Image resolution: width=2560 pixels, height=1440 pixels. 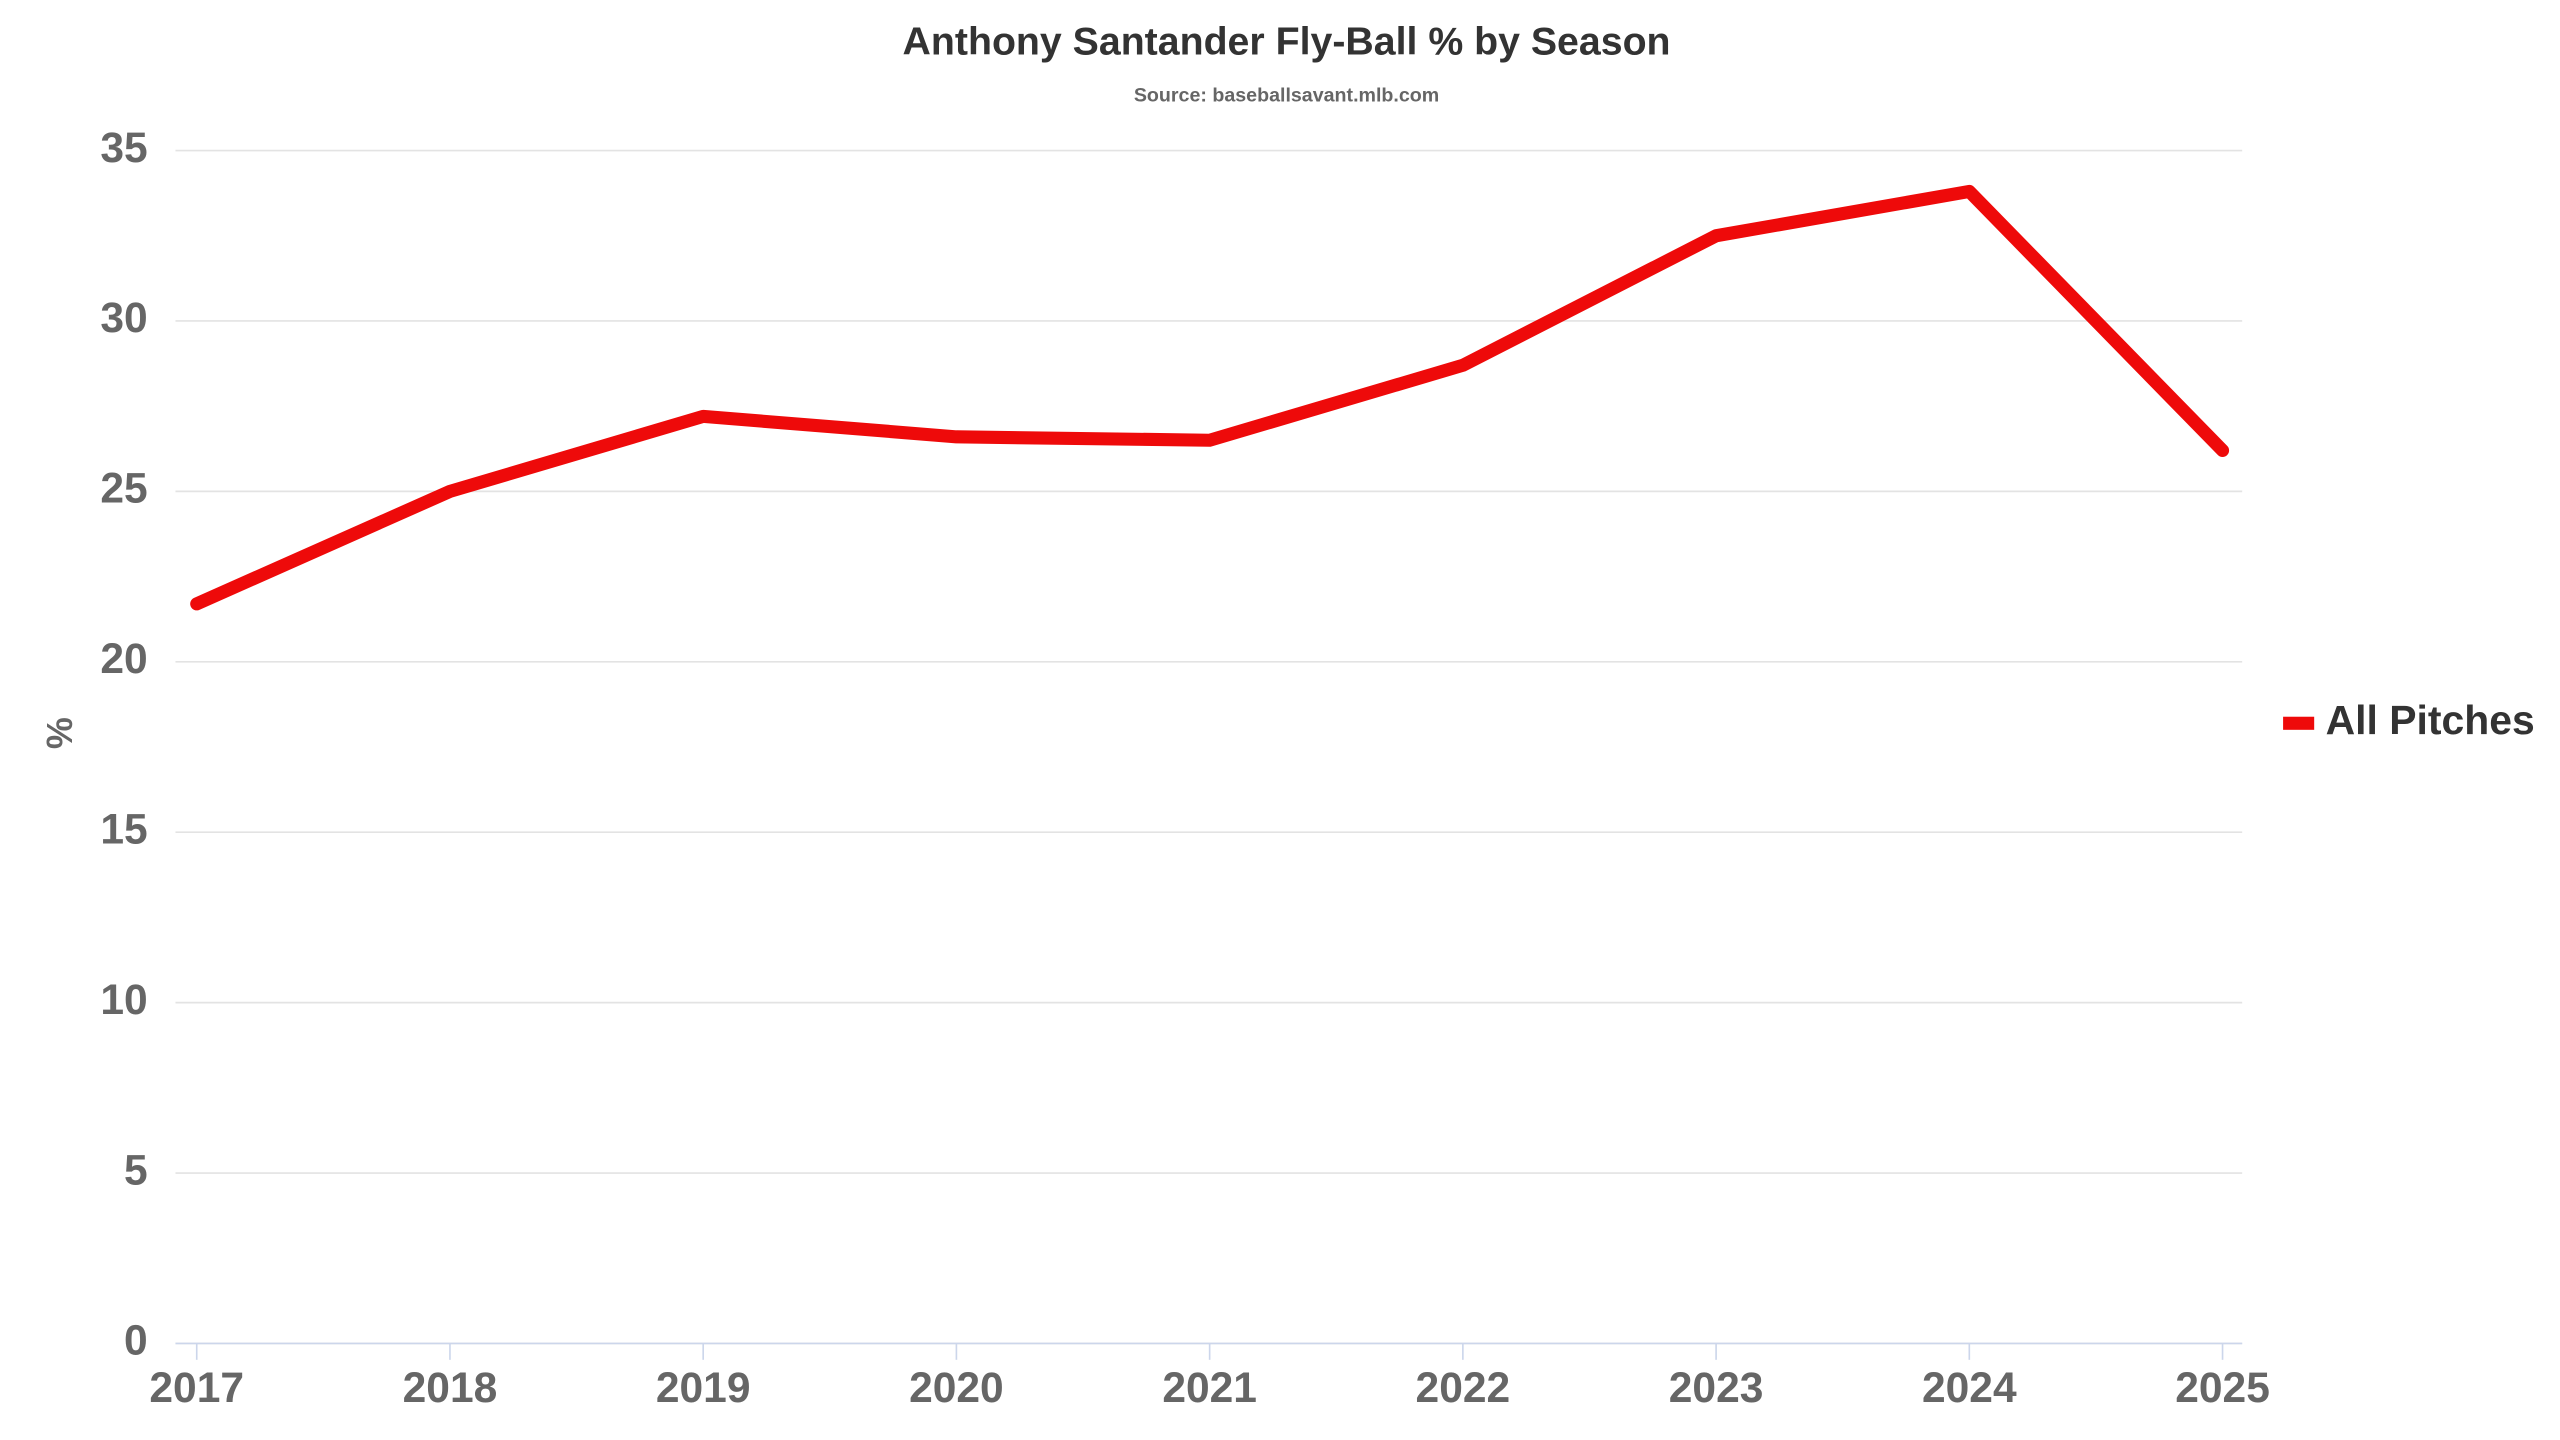 I want to click on chart-subtitle: Source: baseballsavant.mlb.com, so click(x=1286, y=96).